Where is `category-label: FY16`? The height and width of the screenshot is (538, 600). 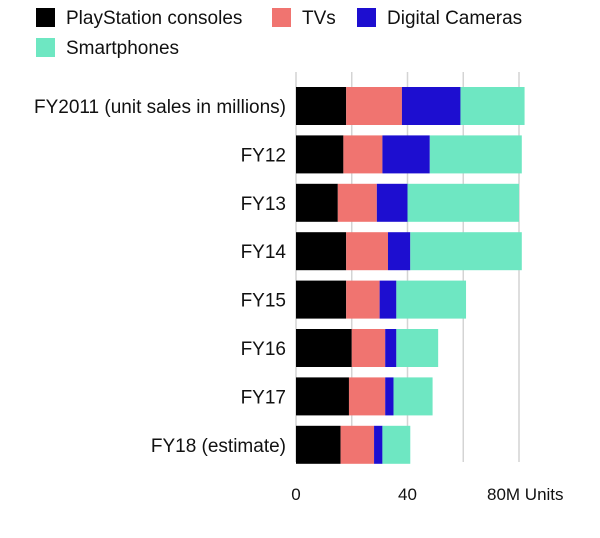
category-label: FY16 is located at coordinates (263, 349).